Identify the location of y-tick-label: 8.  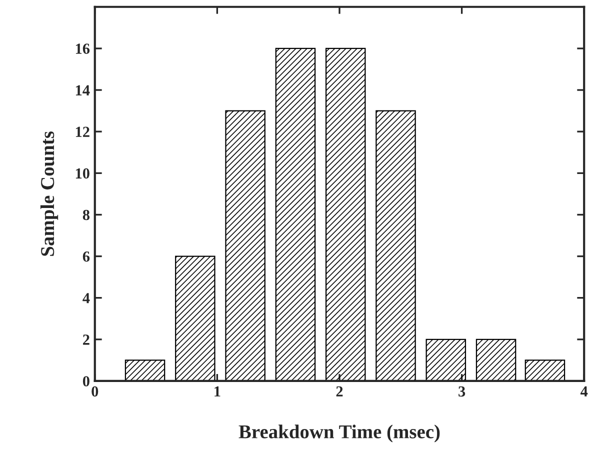
(86, 215).